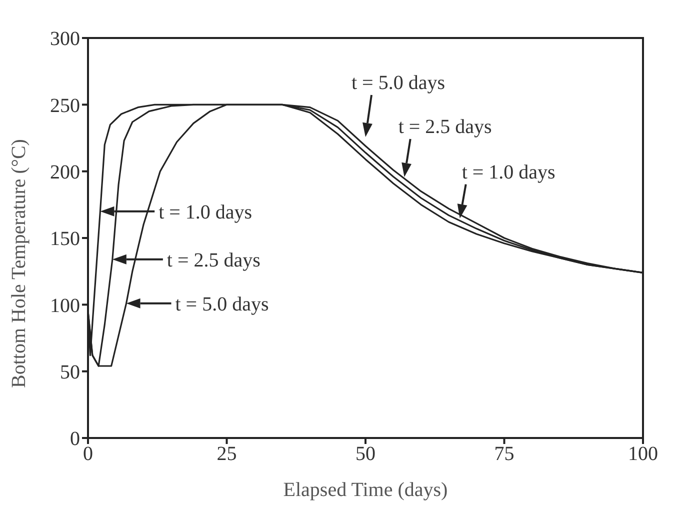 This screenshot has width=679, height=518. I want to click on y-axis-title: Bottom Hole Temperature (°C), so click(19, 263).